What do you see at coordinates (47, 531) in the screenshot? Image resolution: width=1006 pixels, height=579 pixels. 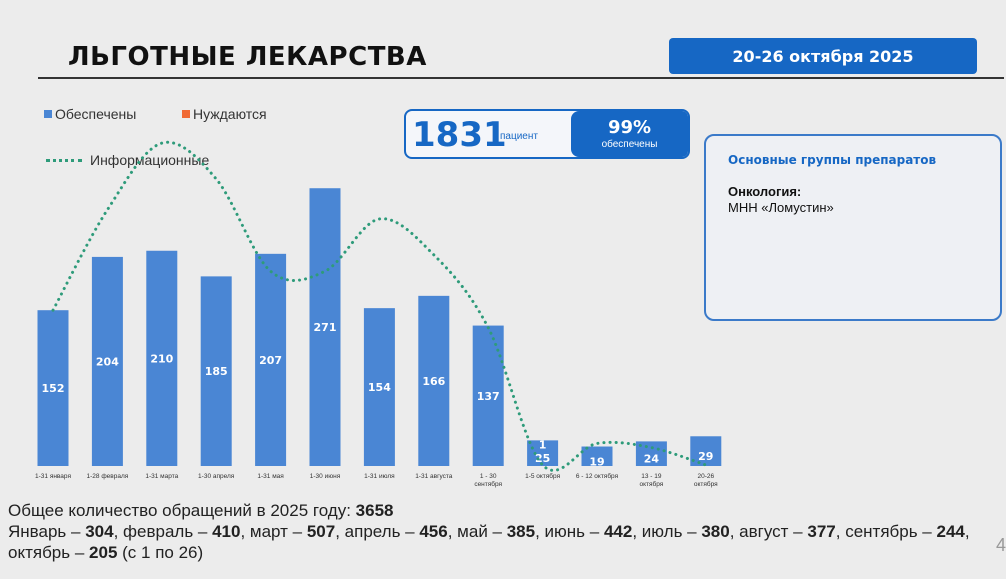 I see `month-name: Январь –` at bounding box center [47, 531].